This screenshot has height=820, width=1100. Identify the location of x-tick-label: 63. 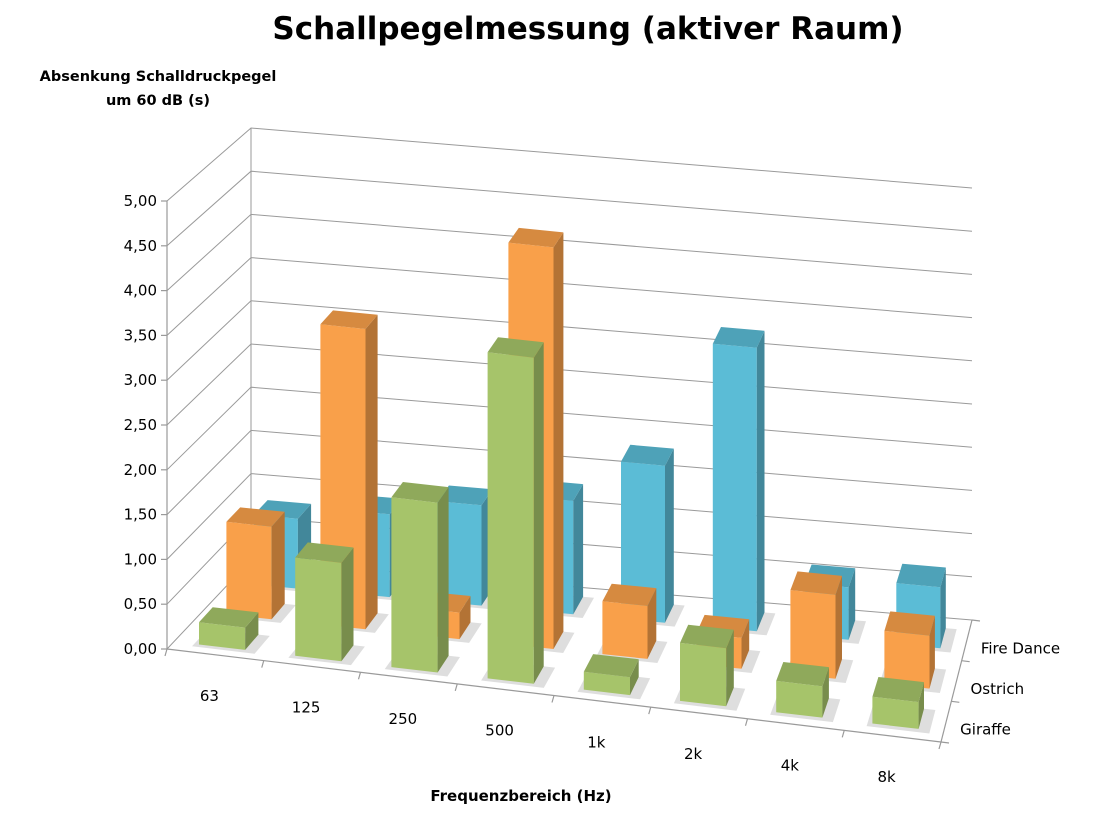
(209, 696).